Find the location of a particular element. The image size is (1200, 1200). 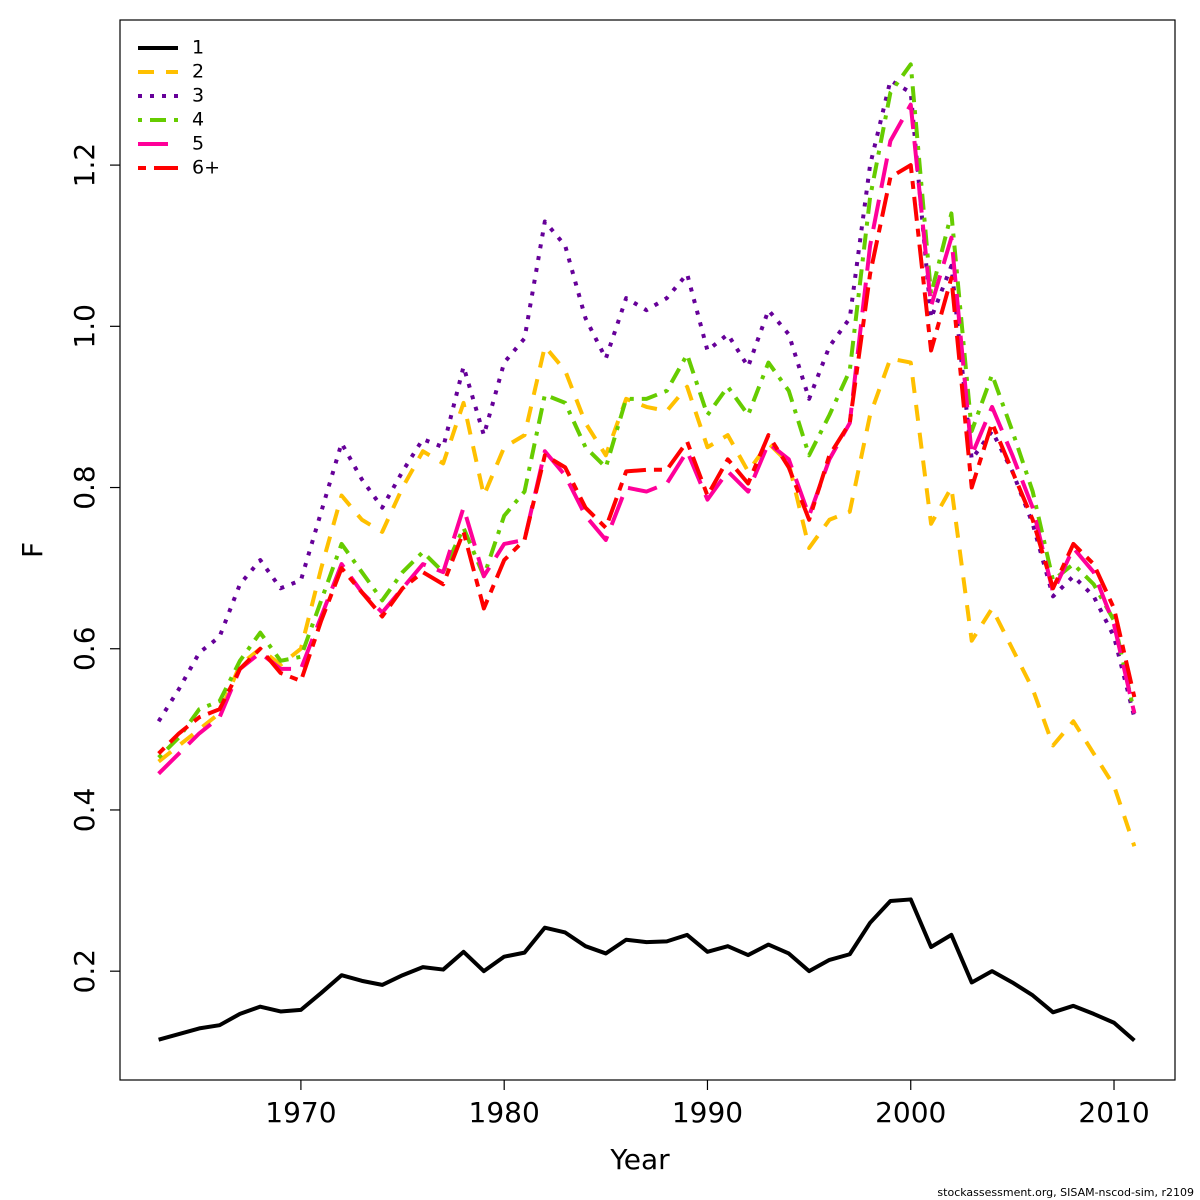

legend-label: 2 is located at coordinates (198, 72).